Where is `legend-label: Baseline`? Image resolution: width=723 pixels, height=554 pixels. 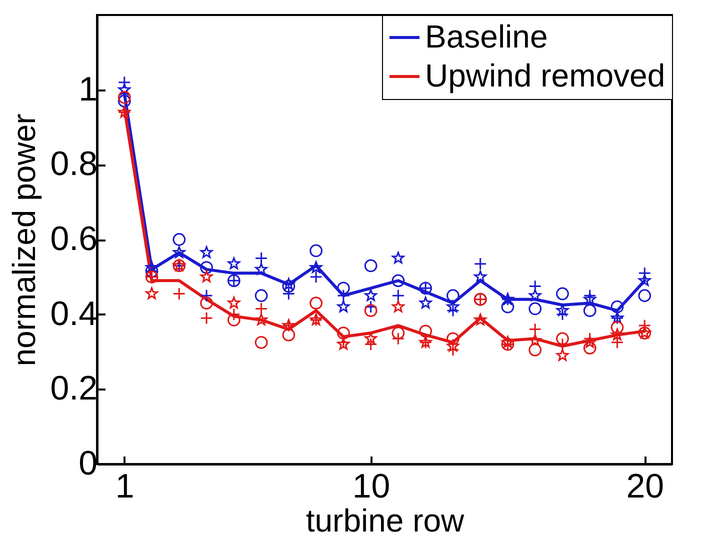 legend-label: Baseline is located at coordinates (486, 36).